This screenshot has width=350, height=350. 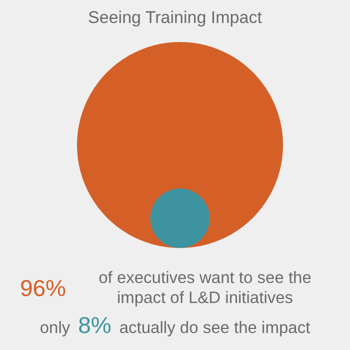 I want to click on data-label: 96%, so click(x=43, y=288).